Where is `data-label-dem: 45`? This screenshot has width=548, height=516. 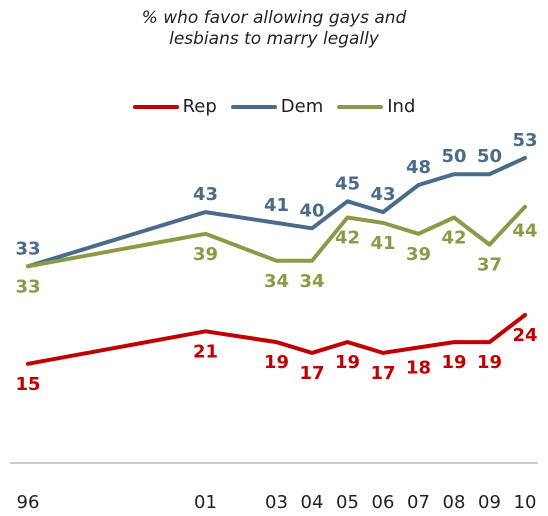 data-label-dem: 45 is located at coordinates (347, 183).